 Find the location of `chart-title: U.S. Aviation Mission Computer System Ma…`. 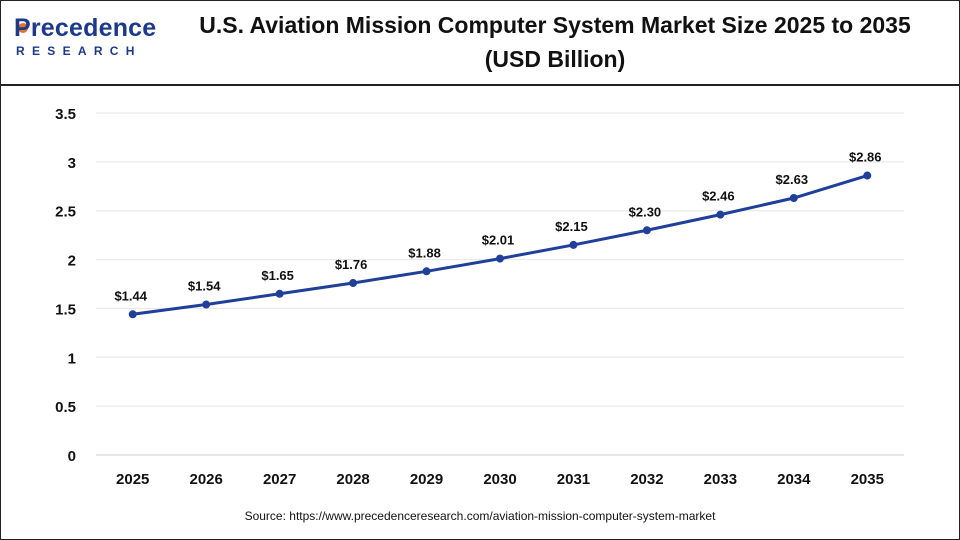

chart-title: U.S. Aviation Mission Computer System Ma… is located at coordinates (555, 42).